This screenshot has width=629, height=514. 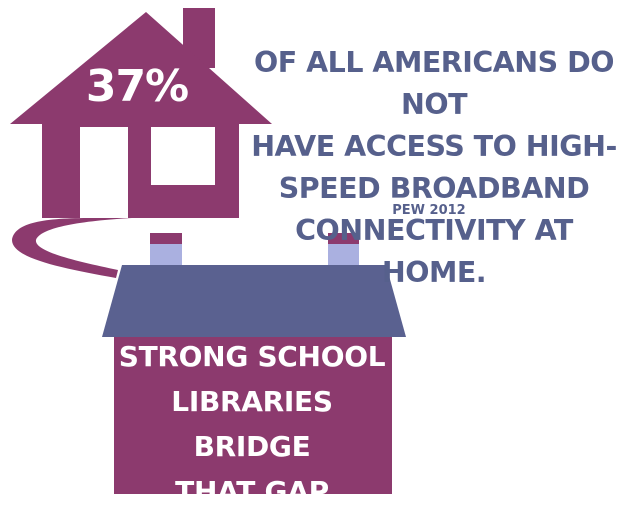 What do you see at coordinates (434, 188) in the screenshot?
I see `headline-line: SPEED BROADBAND` at bounding box center [434, 188].